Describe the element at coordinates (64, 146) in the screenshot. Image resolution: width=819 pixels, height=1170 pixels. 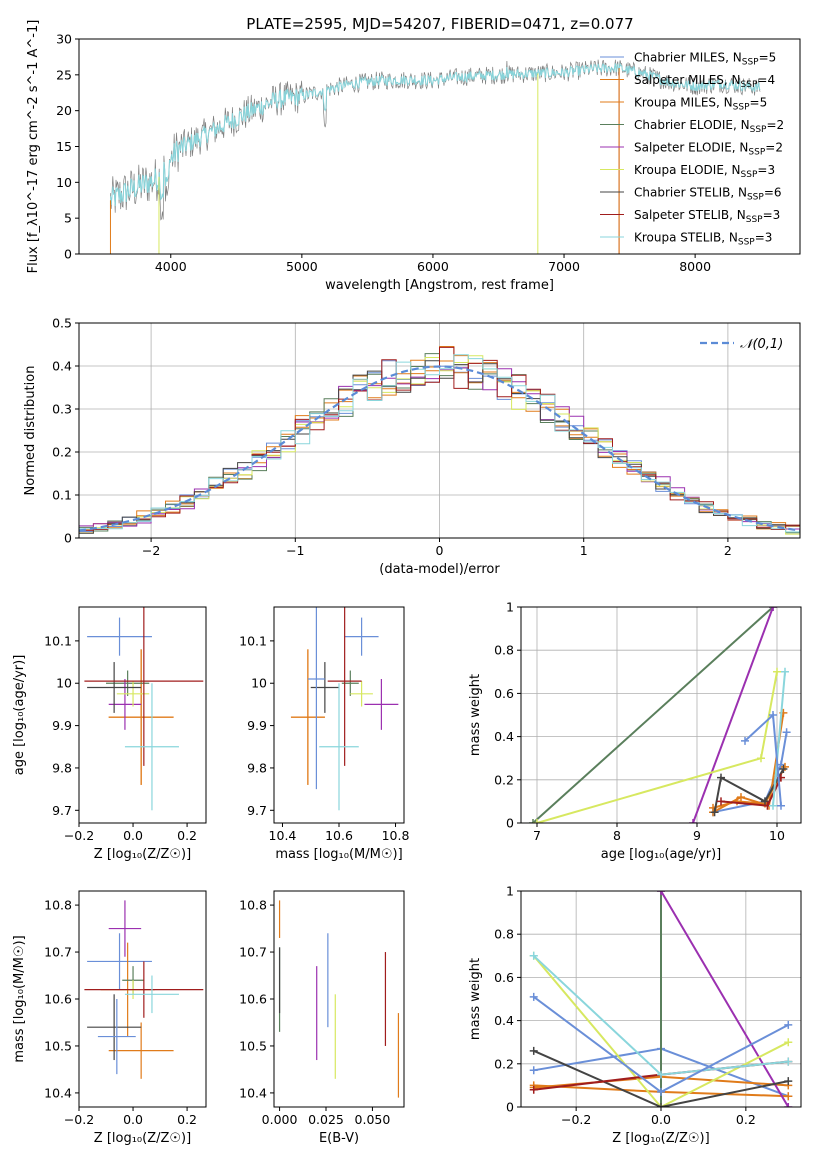
I see `y-tick-label: 15` at that location.